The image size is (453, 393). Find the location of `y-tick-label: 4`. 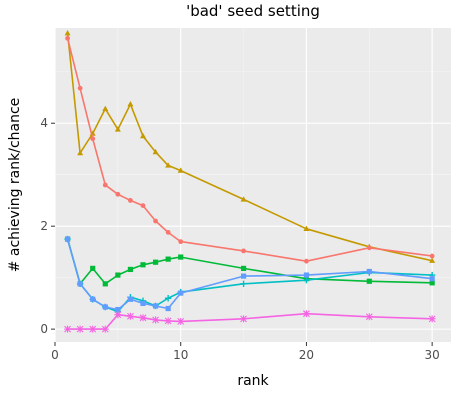

y-tick-label: 4 is located at coordinates (44, 123).